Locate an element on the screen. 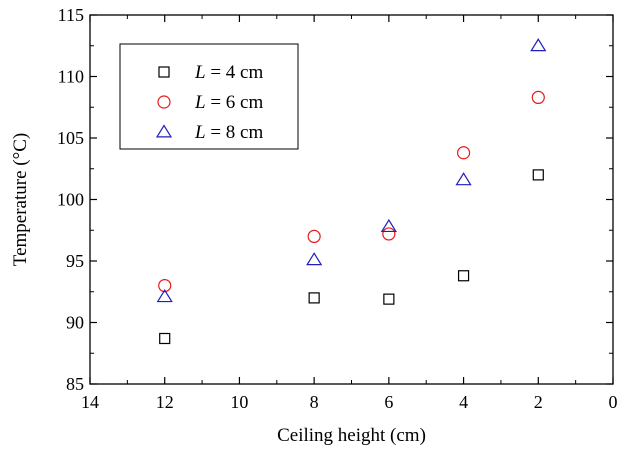 The image size is (623, 450). x-tick-label: 0 is located at coordinates (613, 402).